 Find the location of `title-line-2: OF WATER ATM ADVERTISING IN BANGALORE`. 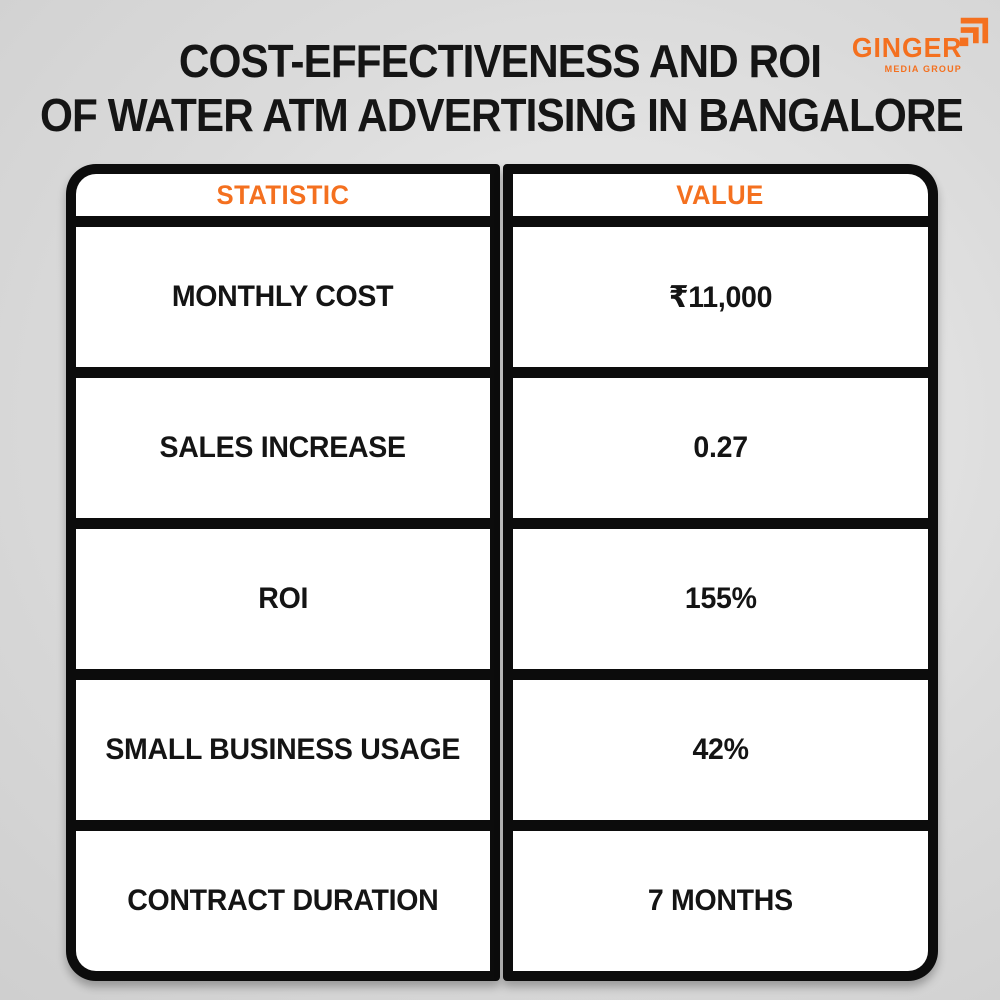

title-line-2: OF WATER ATM ADVERTISING IN BANGALORE is located at coordinates (502, 115).